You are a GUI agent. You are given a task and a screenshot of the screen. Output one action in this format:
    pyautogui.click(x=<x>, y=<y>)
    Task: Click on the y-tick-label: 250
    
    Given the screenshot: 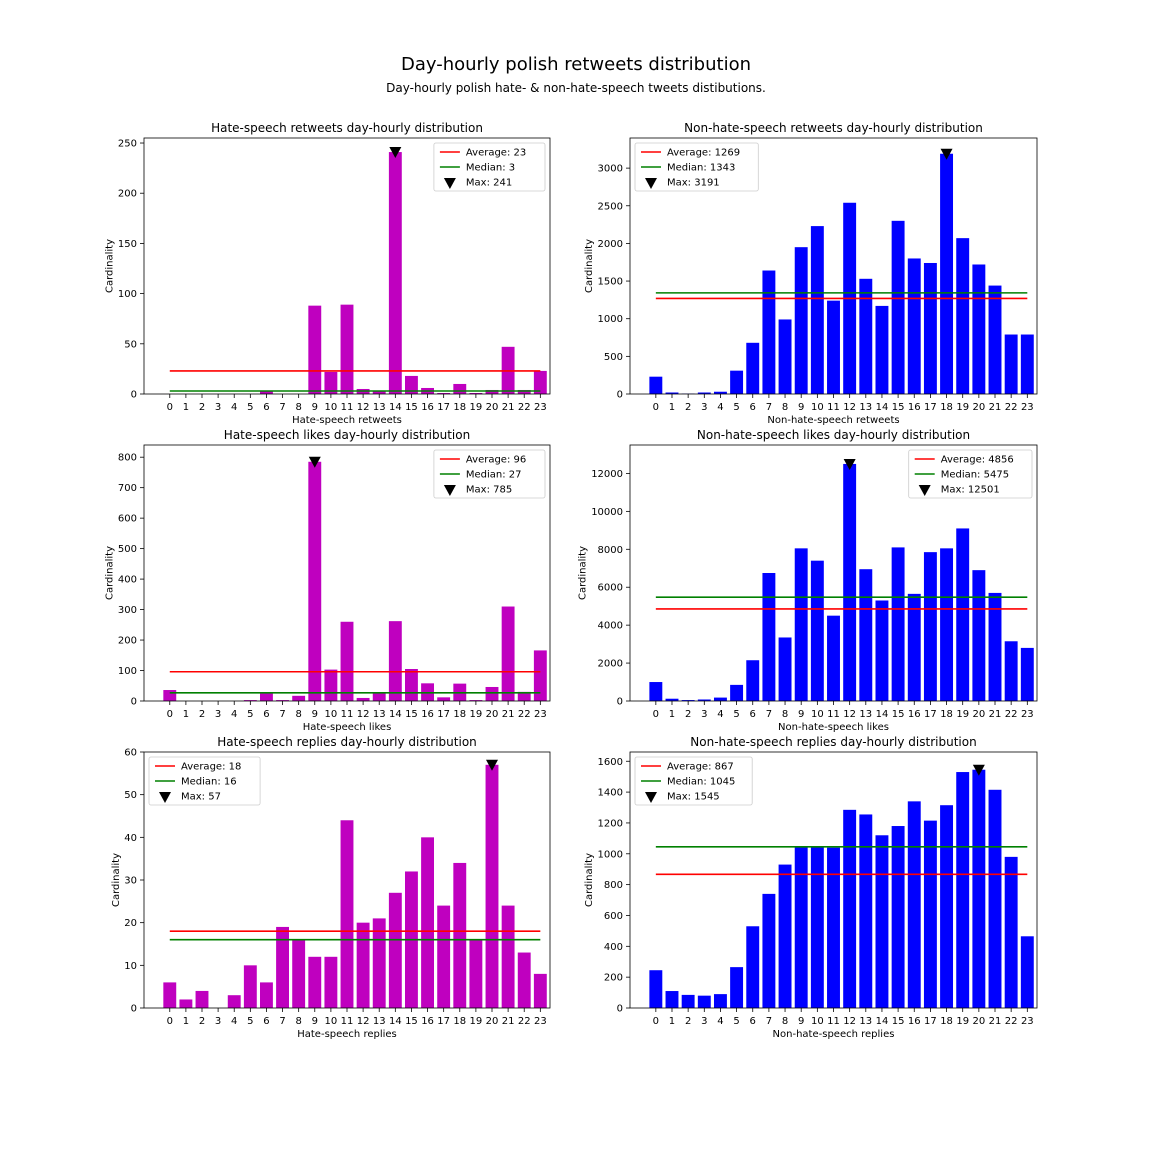 What is the action you would take?
    pyautogui.click(x=127, y=144)
    